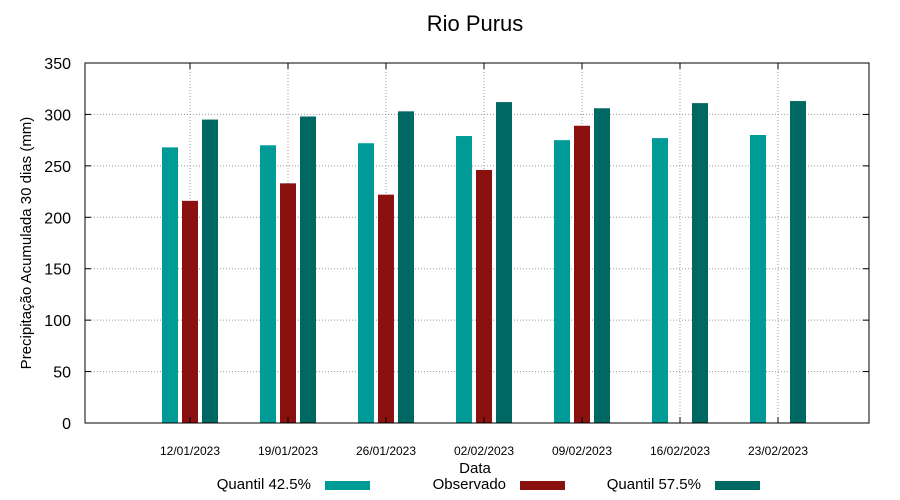 Image resolution: width=900 pixels, height=500 pixels. I want to click on x-tick-label: 16/02/2023, so click(680, 451).